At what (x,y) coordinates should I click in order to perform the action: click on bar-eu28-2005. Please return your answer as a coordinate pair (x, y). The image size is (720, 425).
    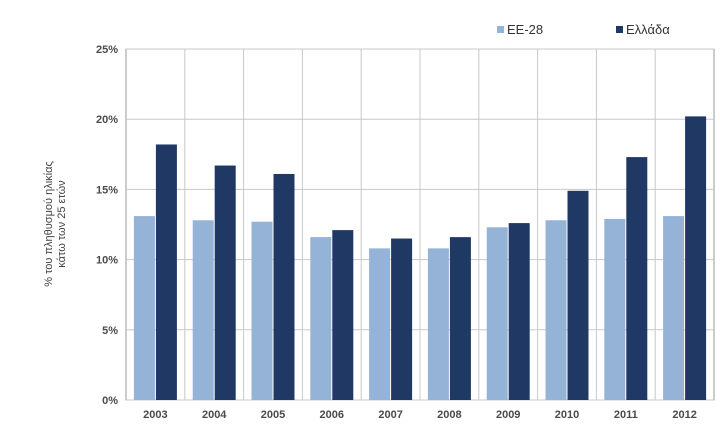
    Looking at the image, I should click on (262, 310).